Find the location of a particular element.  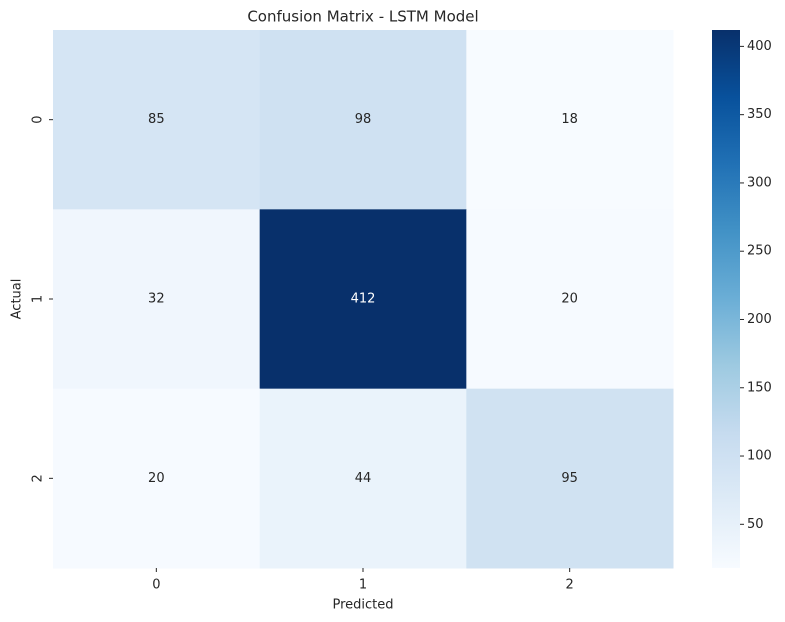

x-axis-label: Predicted is located at coordinates (362, 605).